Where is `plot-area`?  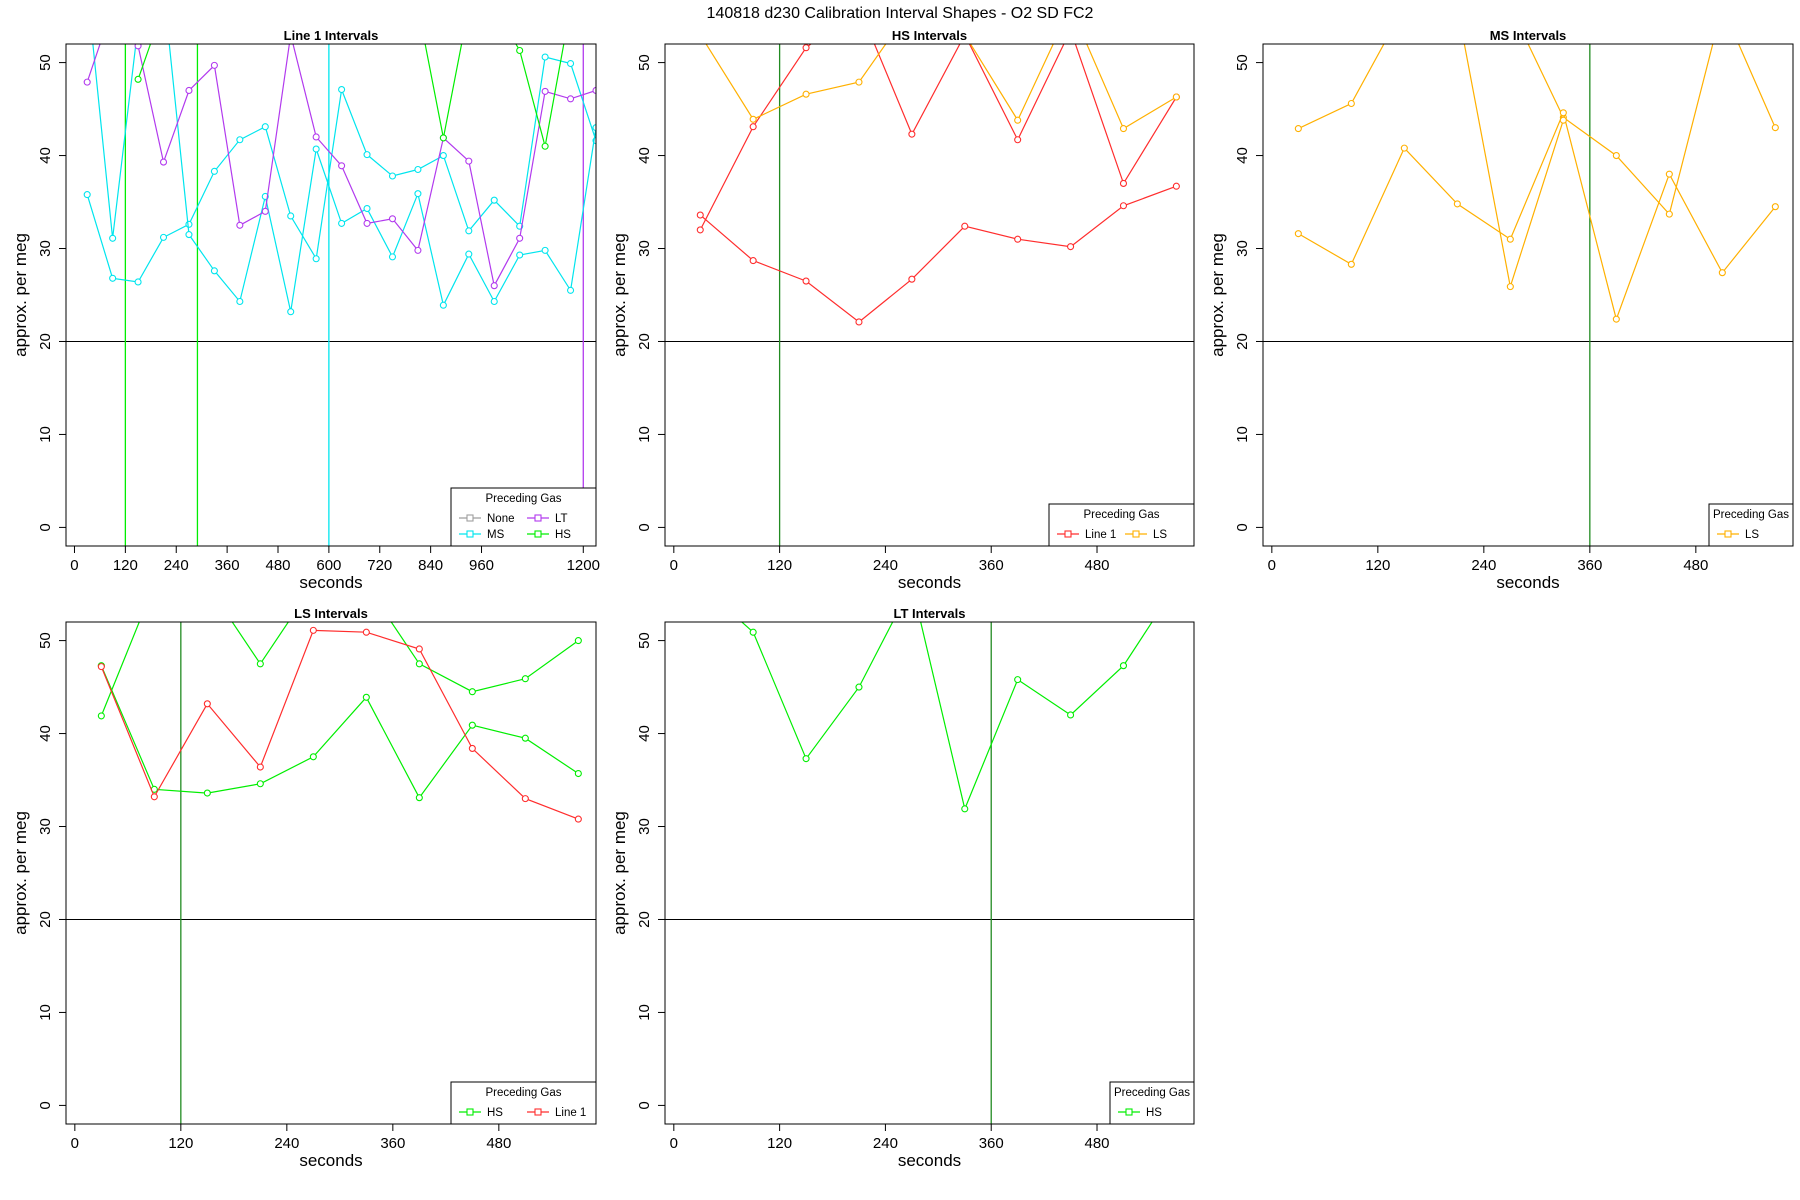 plot-area is located at coordinates (331, 275).